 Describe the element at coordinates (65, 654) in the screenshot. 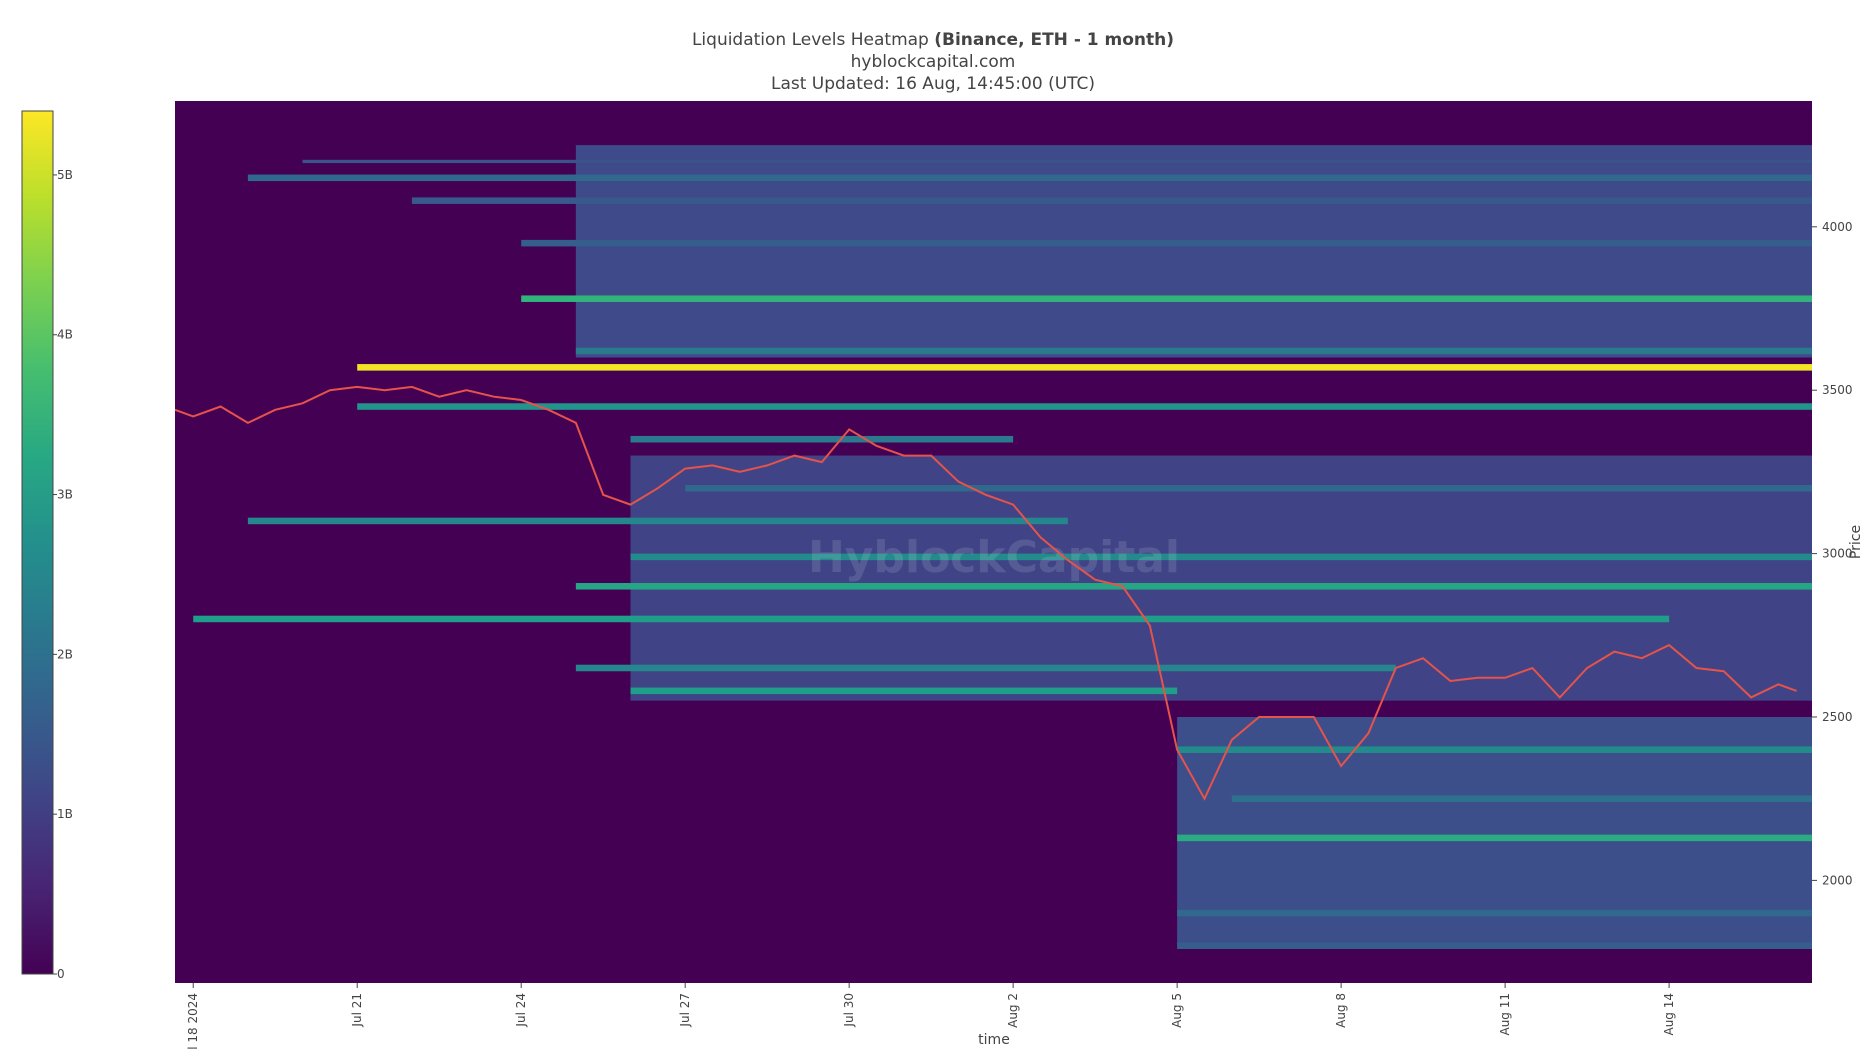

I see `colorbar-tick-label: 2B` at that location.